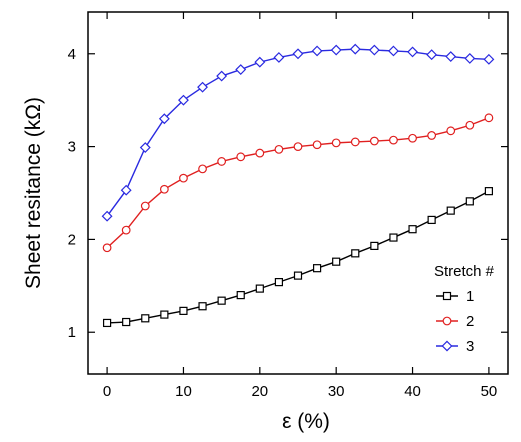 This screenshot has width=521, height=442. I want to click on y-axis-title: Sheet resitance (kΩ), so click(33, 193).